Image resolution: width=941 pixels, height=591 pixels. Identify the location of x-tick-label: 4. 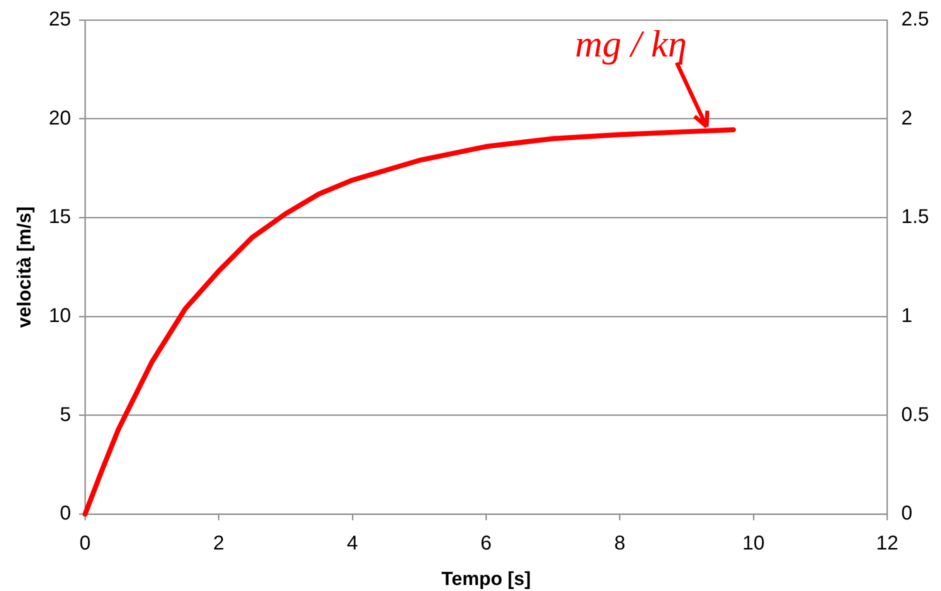
(352, 543).